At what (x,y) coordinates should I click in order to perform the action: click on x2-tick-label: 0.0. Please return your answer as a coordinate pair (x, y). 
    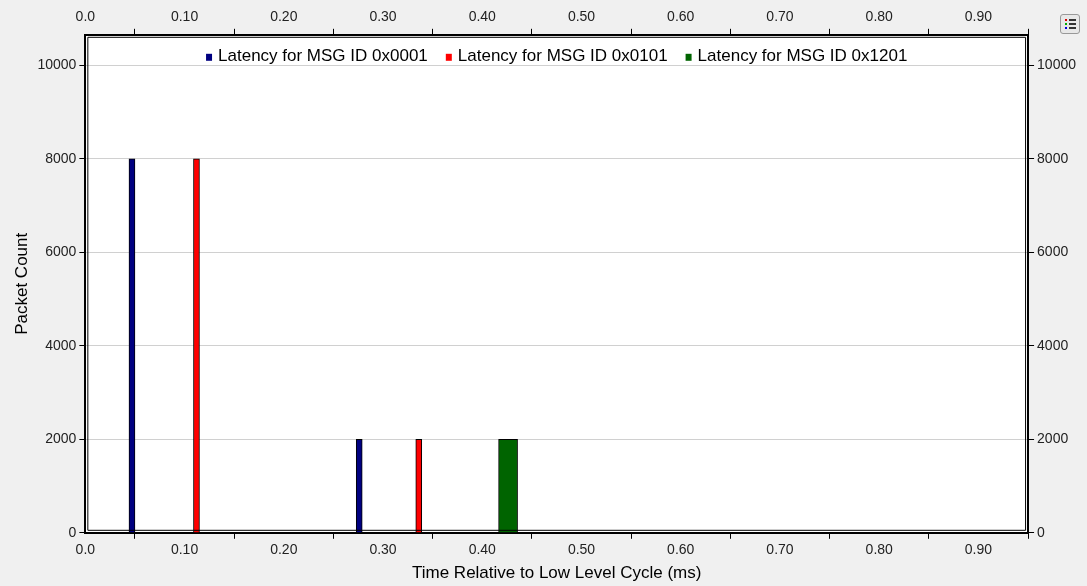
    Looking at the image, I should click on (85, 16).